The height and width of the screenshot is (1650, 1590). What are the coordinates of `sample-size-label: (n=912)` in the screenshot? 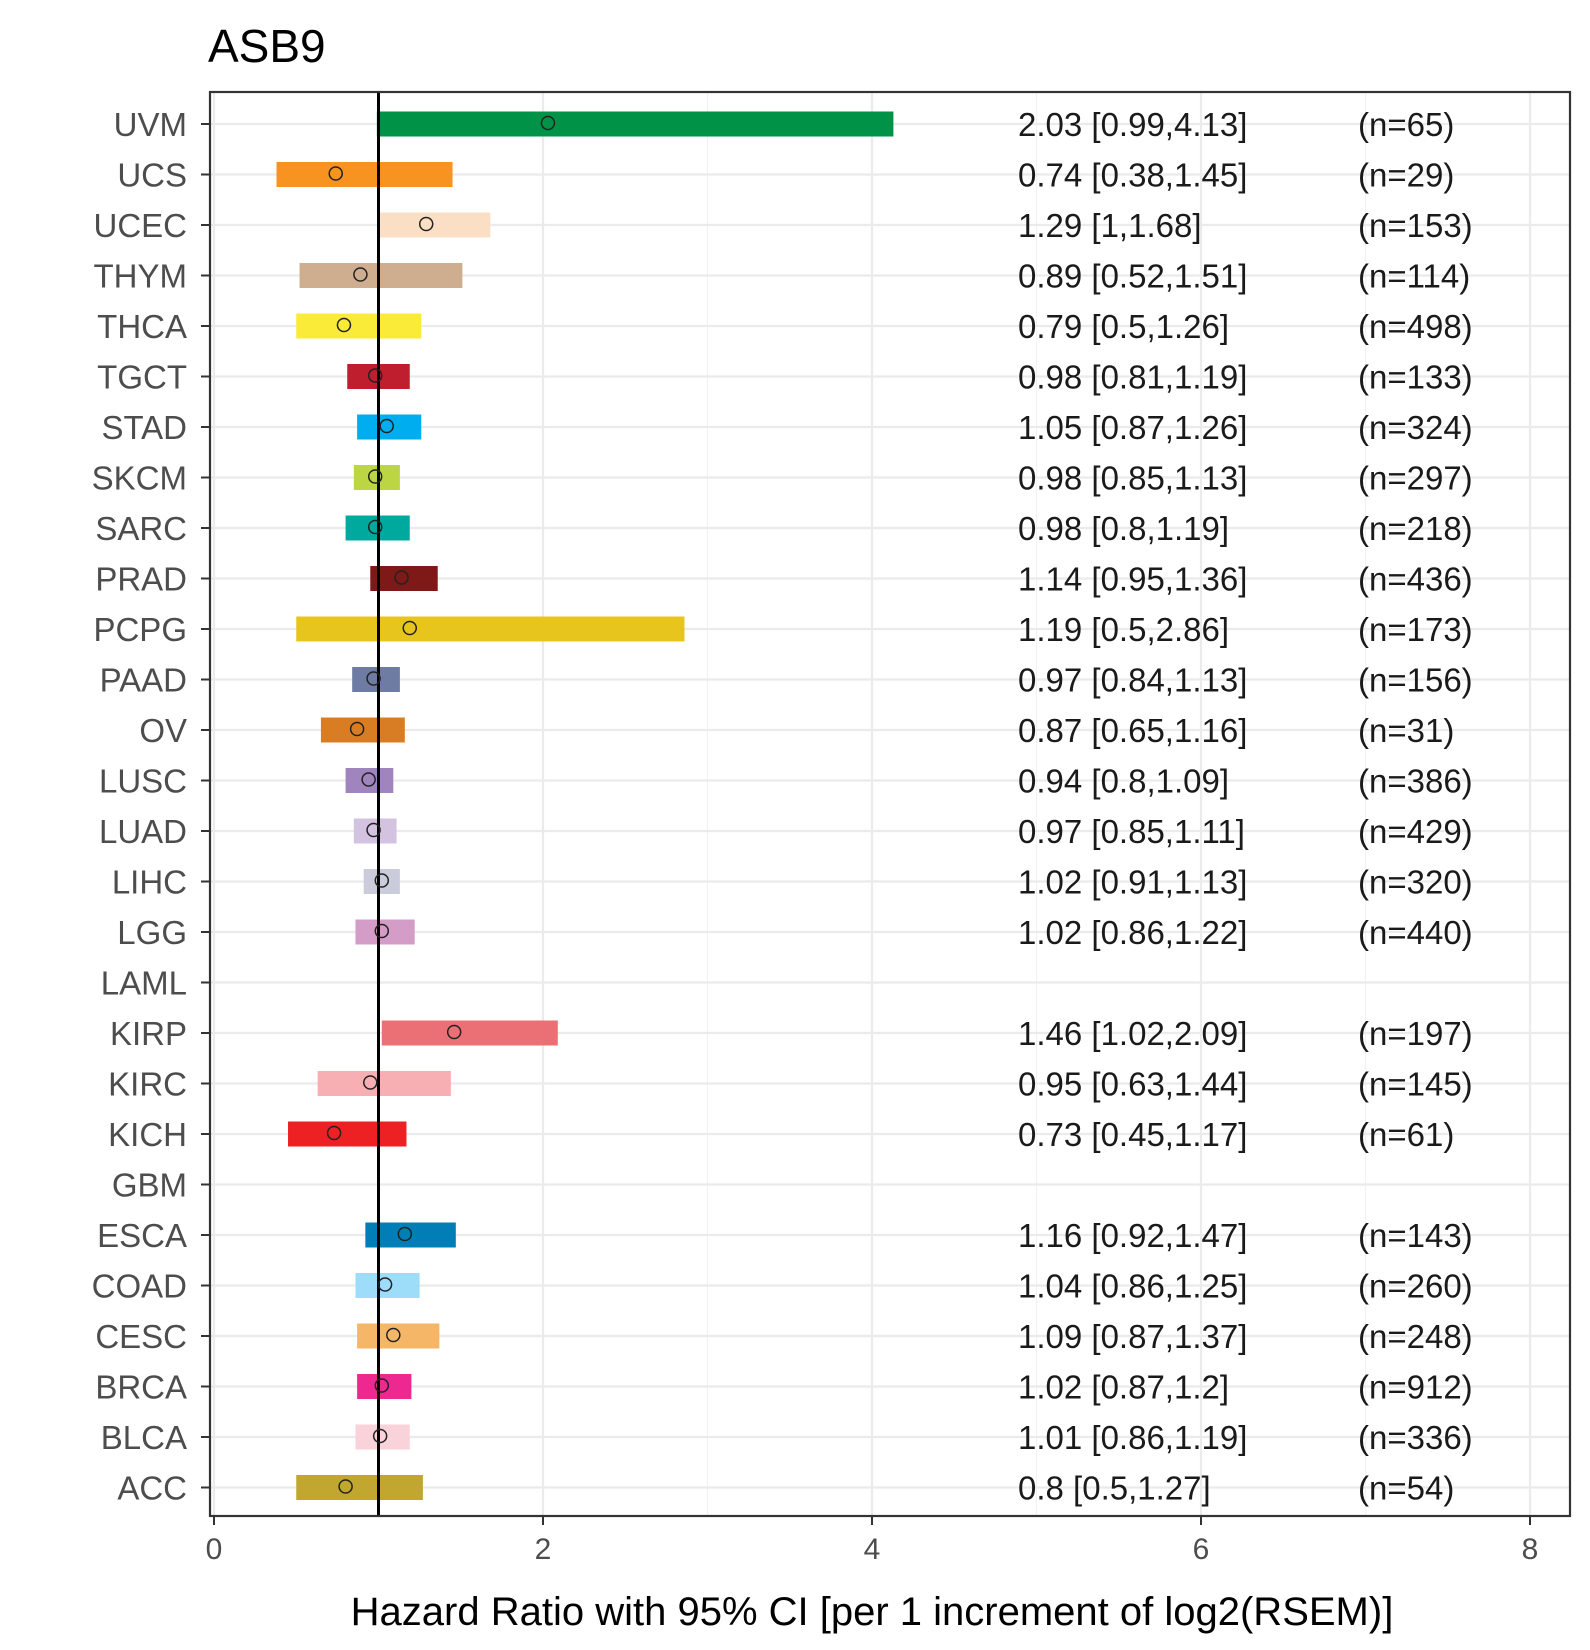 It's located at (1415, 1387).